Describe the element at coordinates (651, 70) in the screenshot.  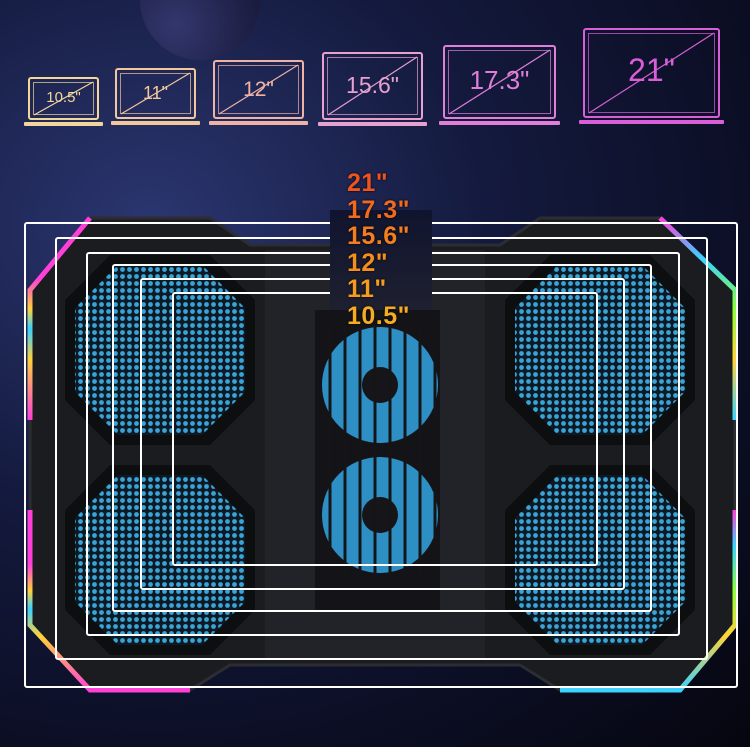
I see `laptop-size-label: 21"` at that location.